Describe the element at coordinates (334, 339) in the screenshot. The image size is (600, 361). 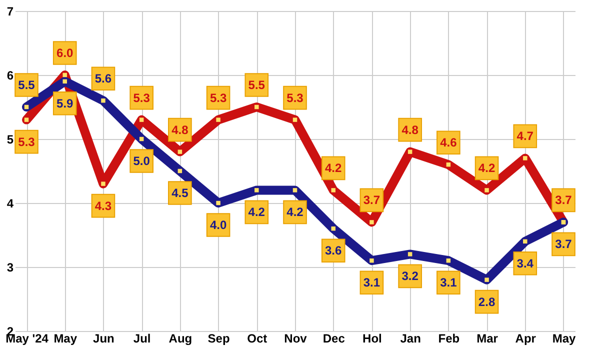
I see `x-tick-label: Dec` at that location.